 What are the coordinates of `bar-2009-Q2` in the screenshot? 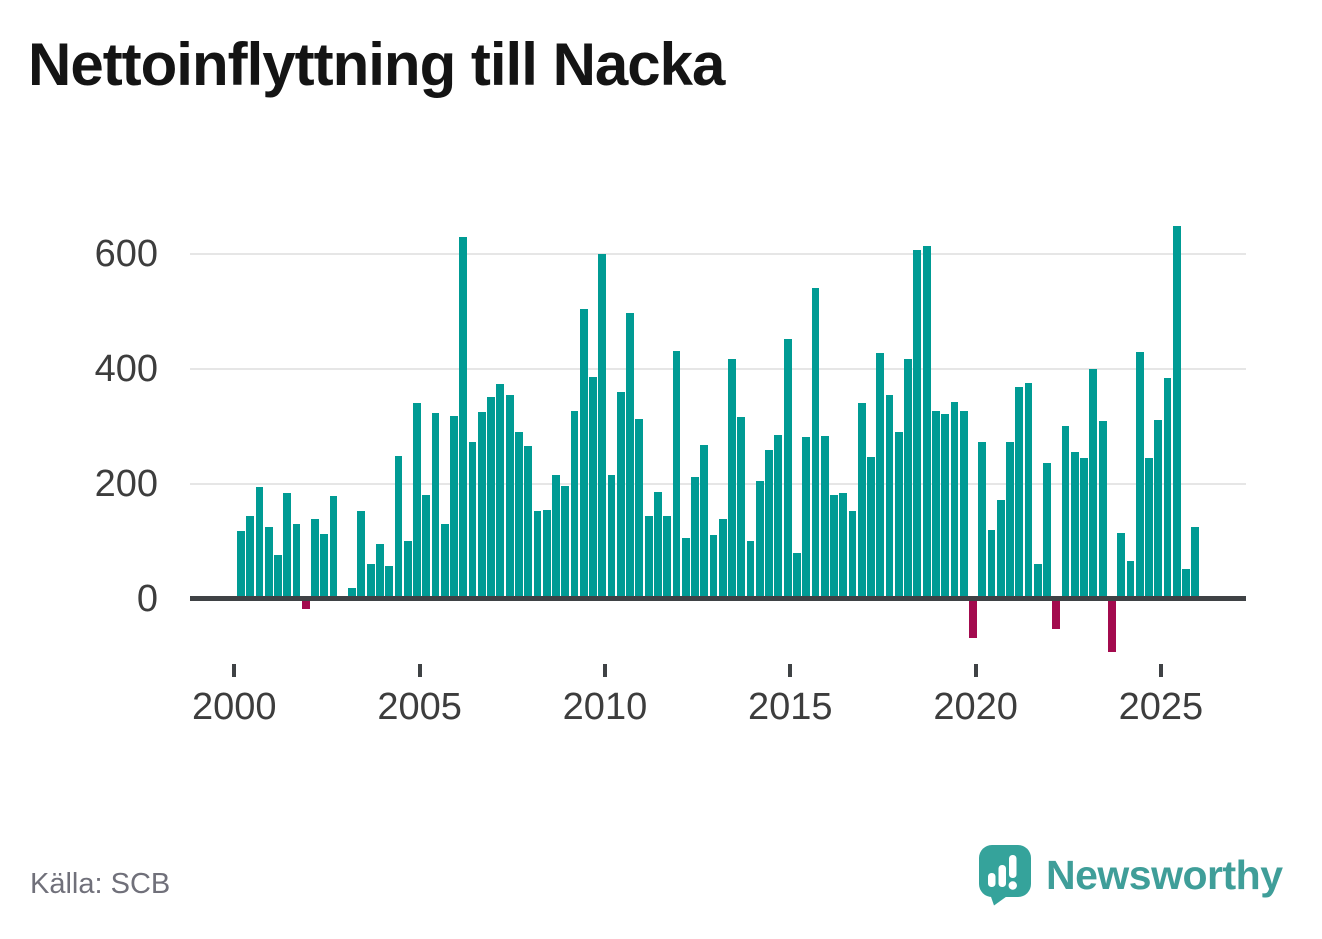 It's located at (583, 454).